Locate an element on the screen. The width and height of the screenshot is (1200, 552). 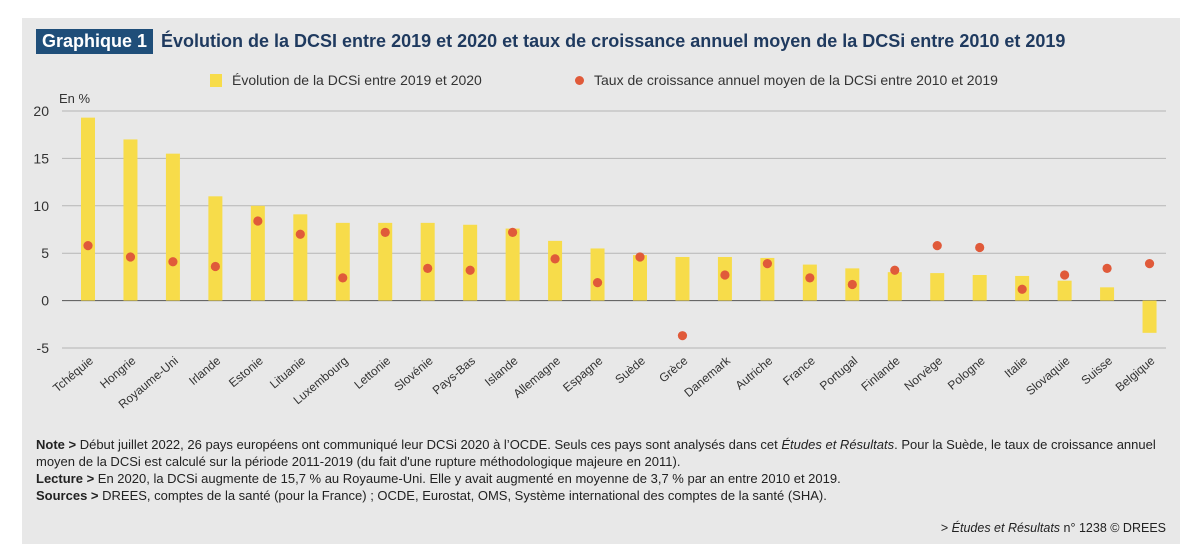
x-tick-label: Belgique is located at coordinates (1135, 373).